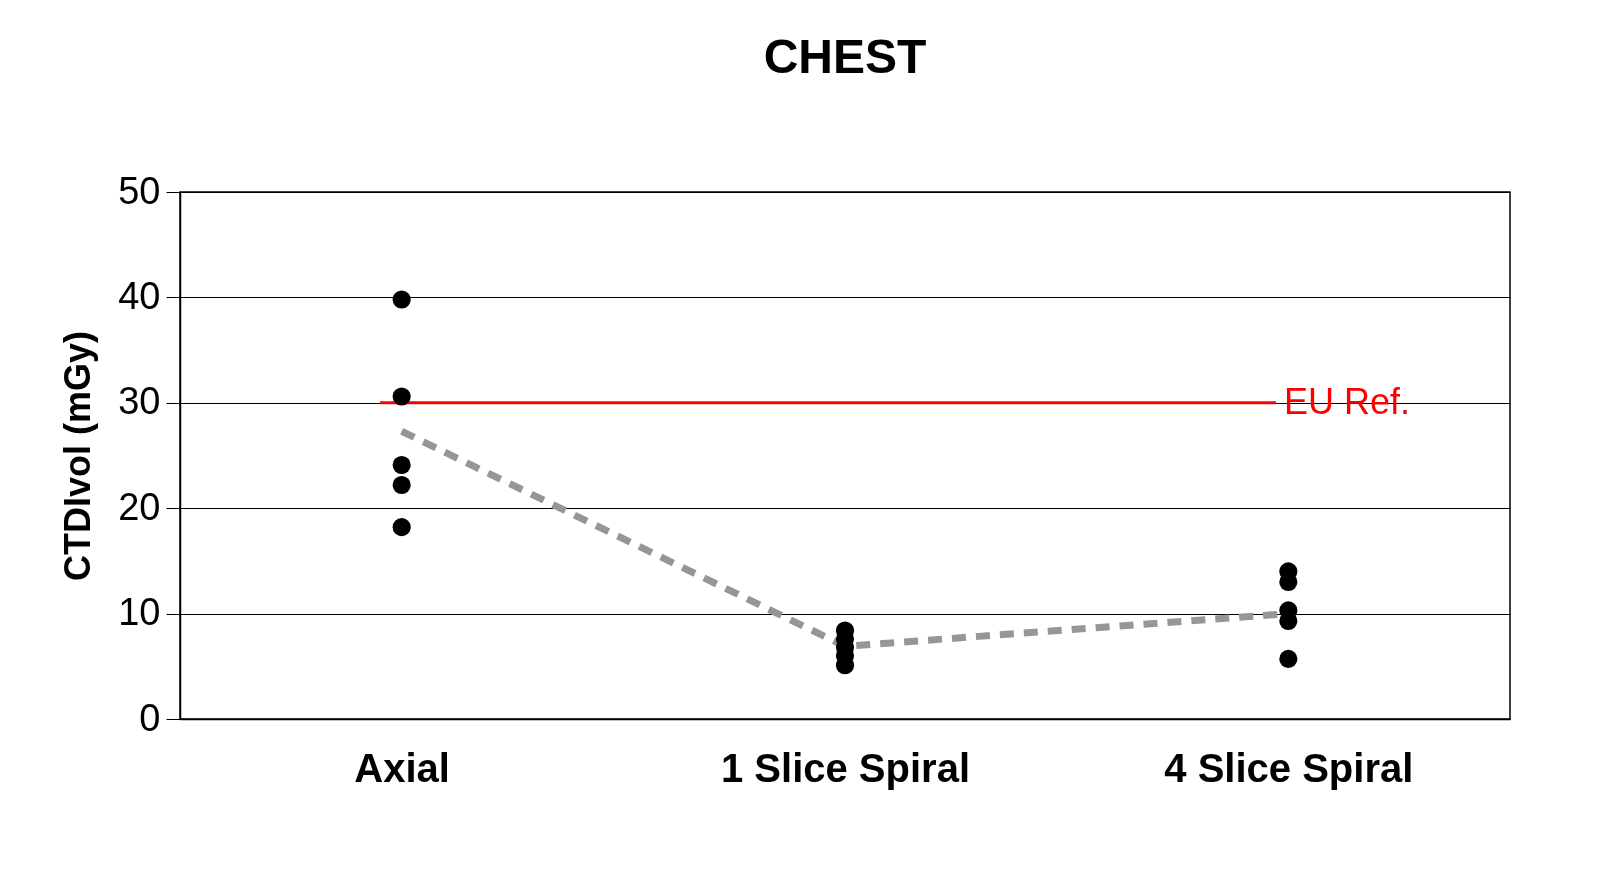 Image resolution: width=1604 pixels, height=889 pixels. Describe the element at coordinates (150, 717) in the screenshot. I see `y-tick-label: 0` at that location.